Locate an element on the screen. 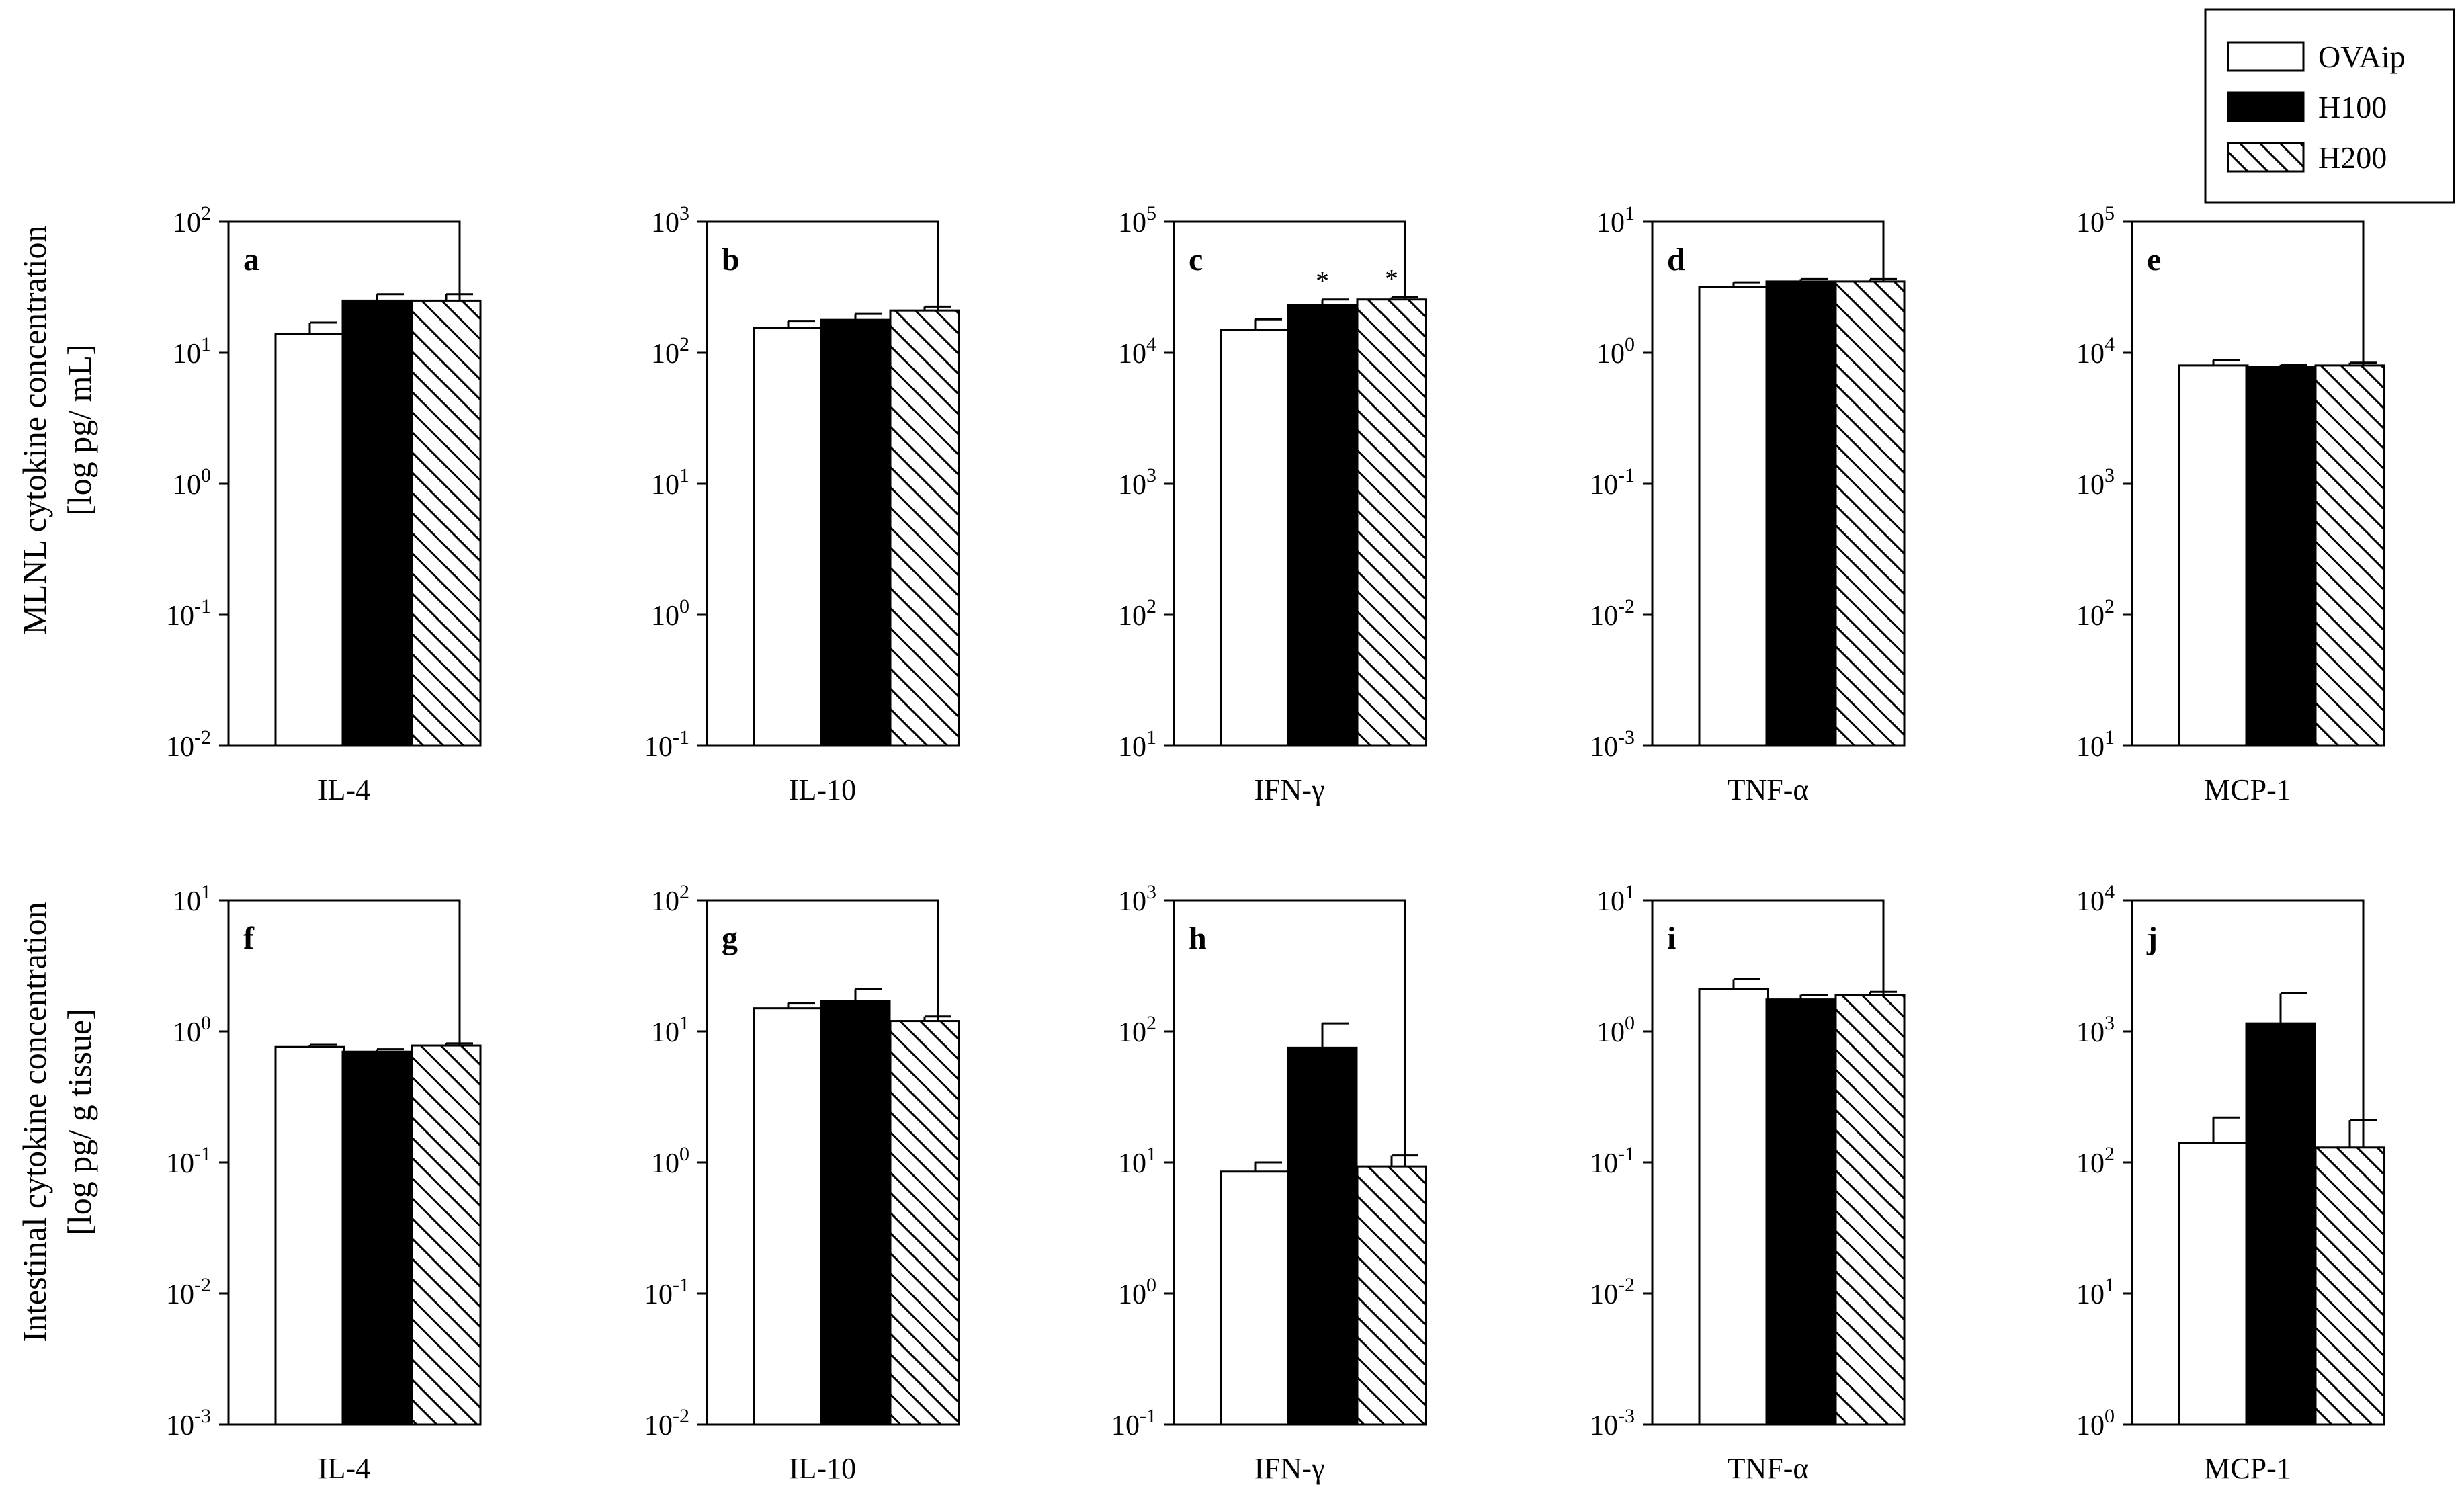  row1-ylabel-line2: [log pg/ mL] is located at coordinates (79, 430).